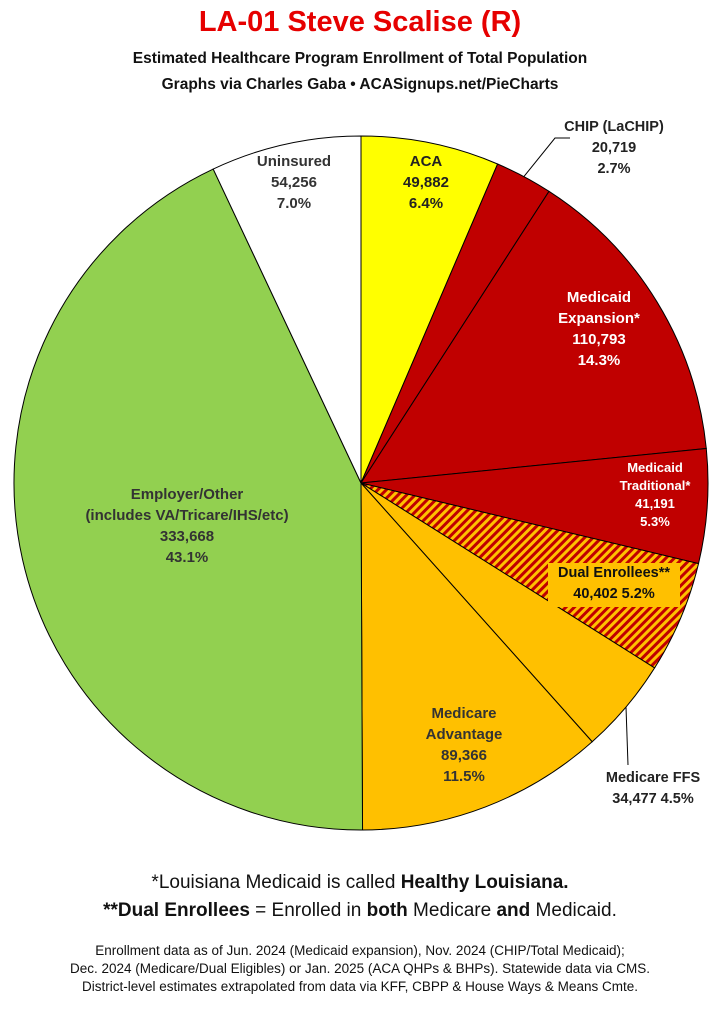 The height and width of the screenshot is (1010, 720). Describe the element at coordinates (484, 882) in the screenshot. I see `footnote-emphasis: Healthy Louisiana.` at that location.